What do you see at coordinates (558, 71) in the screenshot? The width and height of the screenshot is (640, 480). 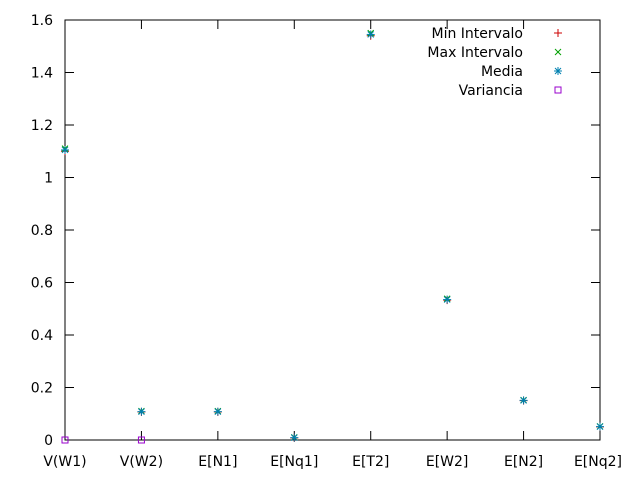 I see `legend-marker-star` at bounding box center [558, 71].